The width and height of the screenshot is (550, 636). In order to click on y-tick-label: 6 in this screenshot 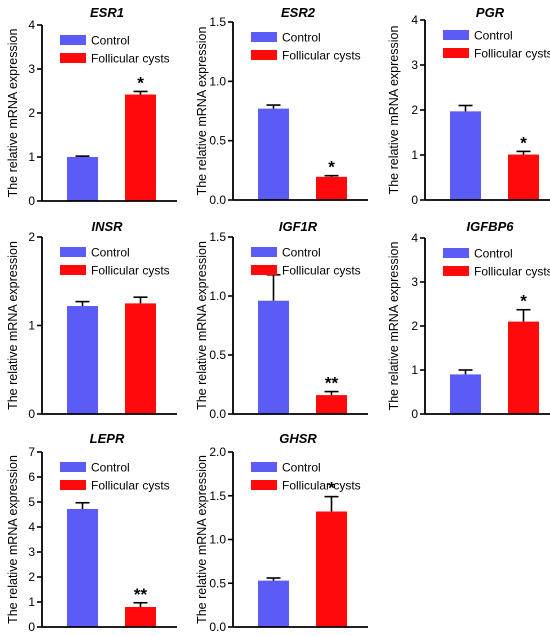, I will do `click(31, 477)`.